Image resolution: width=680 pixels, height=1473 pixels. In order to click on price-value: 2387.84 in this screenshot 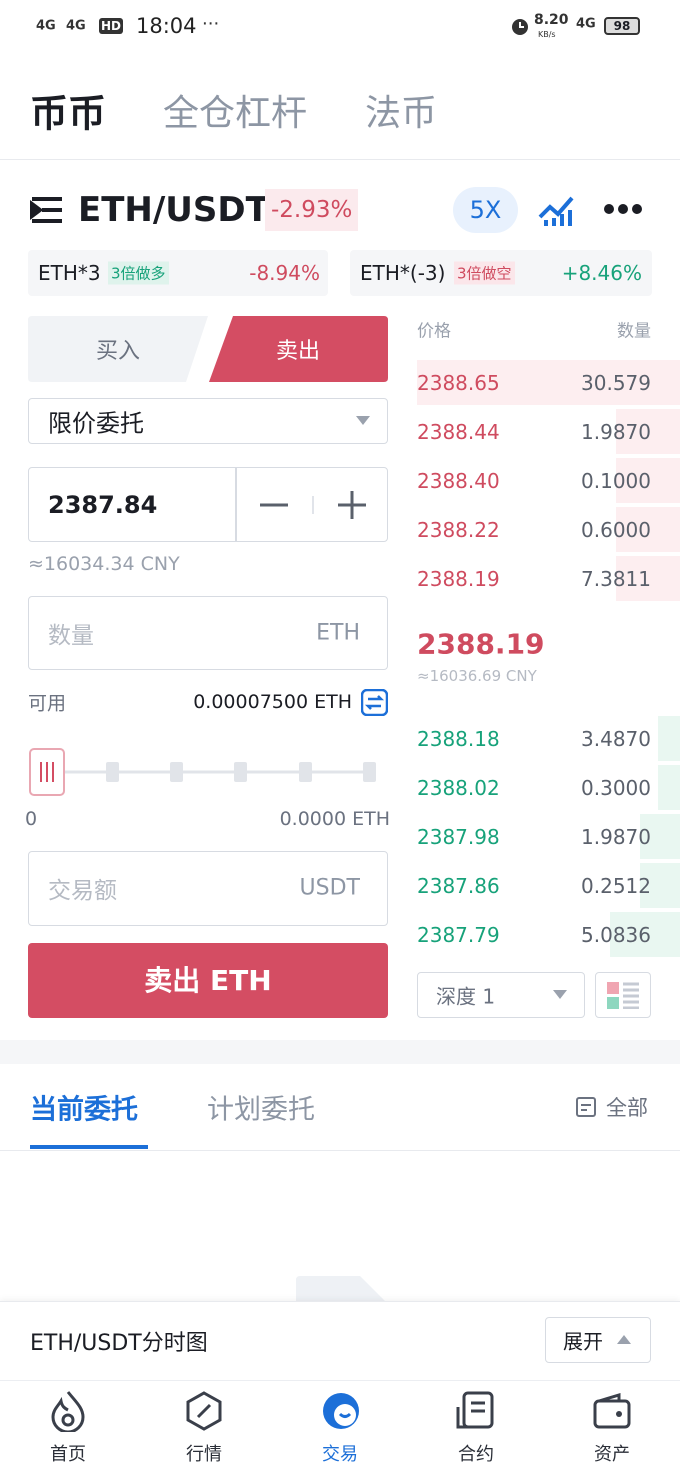, I will do `click(103, 505)`.